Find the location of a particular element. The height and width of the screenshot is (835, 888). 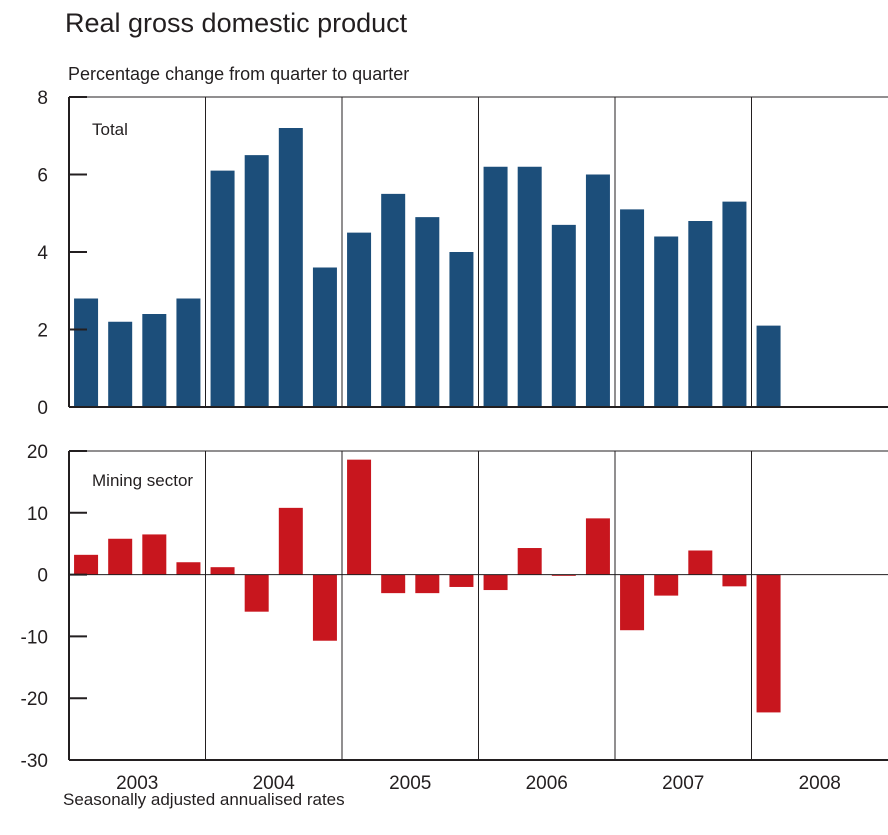

mining-y-tick-label: -30 is located at coordinates (34, 761).